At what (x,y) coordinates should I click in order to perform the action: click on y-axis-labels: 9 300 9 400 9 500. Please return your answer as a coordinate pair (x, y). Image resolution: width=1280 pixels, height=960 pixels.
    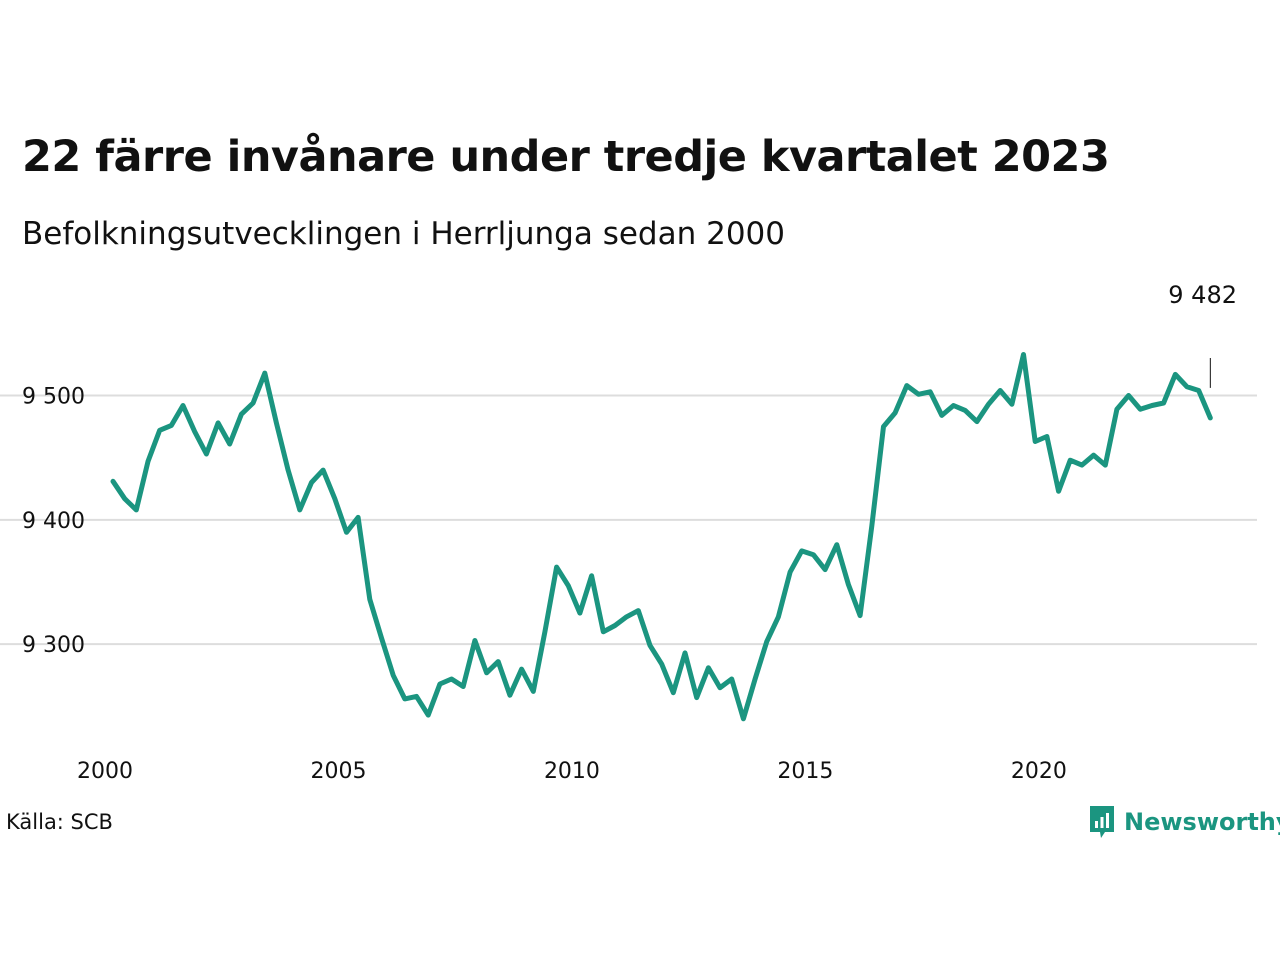
    Looking at the image, I should click on (53, 522).